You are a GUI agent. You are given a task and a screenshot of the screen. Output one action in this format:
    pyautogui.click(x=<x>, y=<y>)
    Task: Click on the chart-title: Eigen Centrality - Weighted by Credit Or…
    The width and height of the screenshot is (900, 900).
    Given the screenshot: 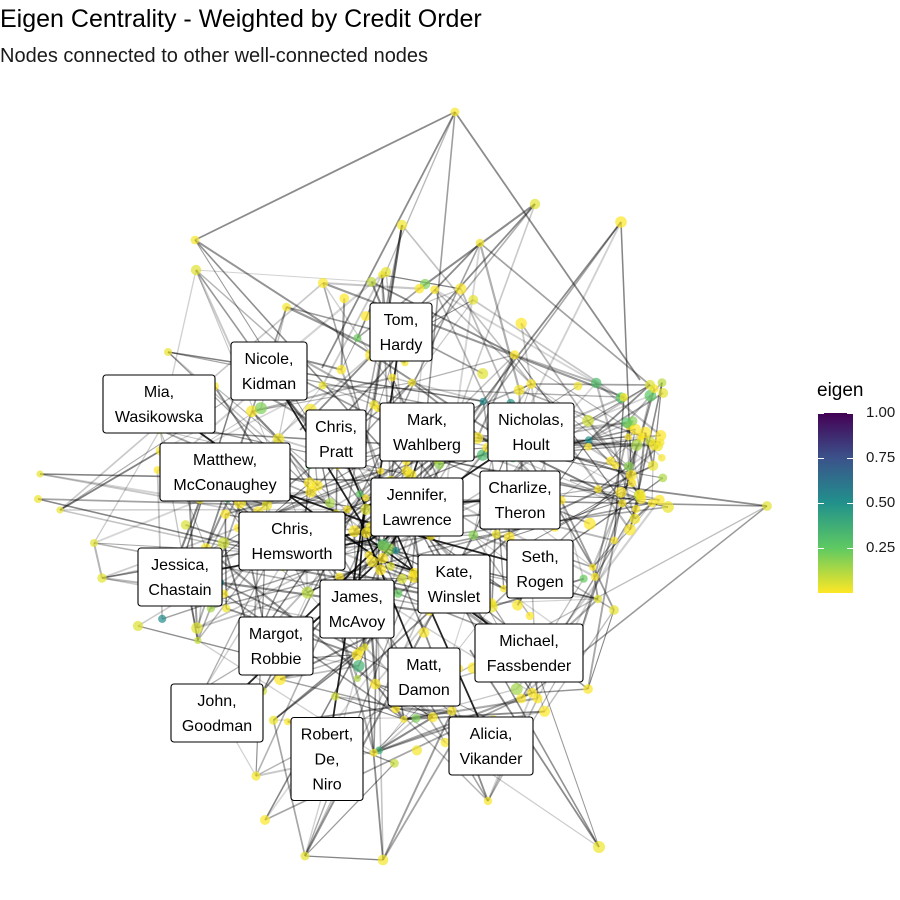 What is the action you would take?
    pyautogui.click(x=241, y=19)
    